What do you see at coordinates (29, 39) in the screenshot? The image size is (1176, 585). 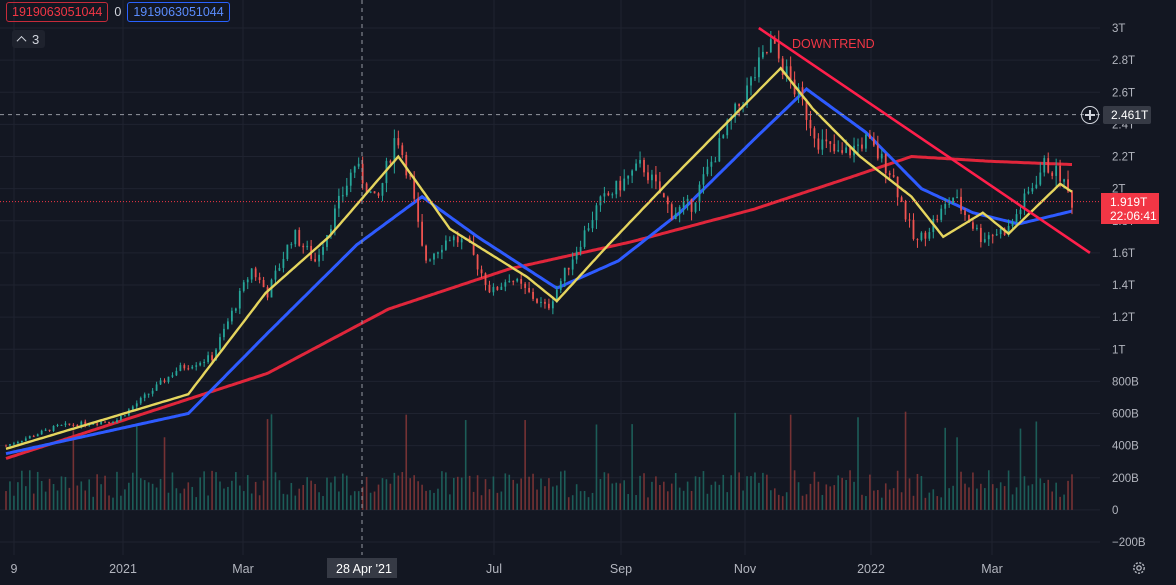 I see `legend-collapse-button: 3` at bounding box center [29, 39].